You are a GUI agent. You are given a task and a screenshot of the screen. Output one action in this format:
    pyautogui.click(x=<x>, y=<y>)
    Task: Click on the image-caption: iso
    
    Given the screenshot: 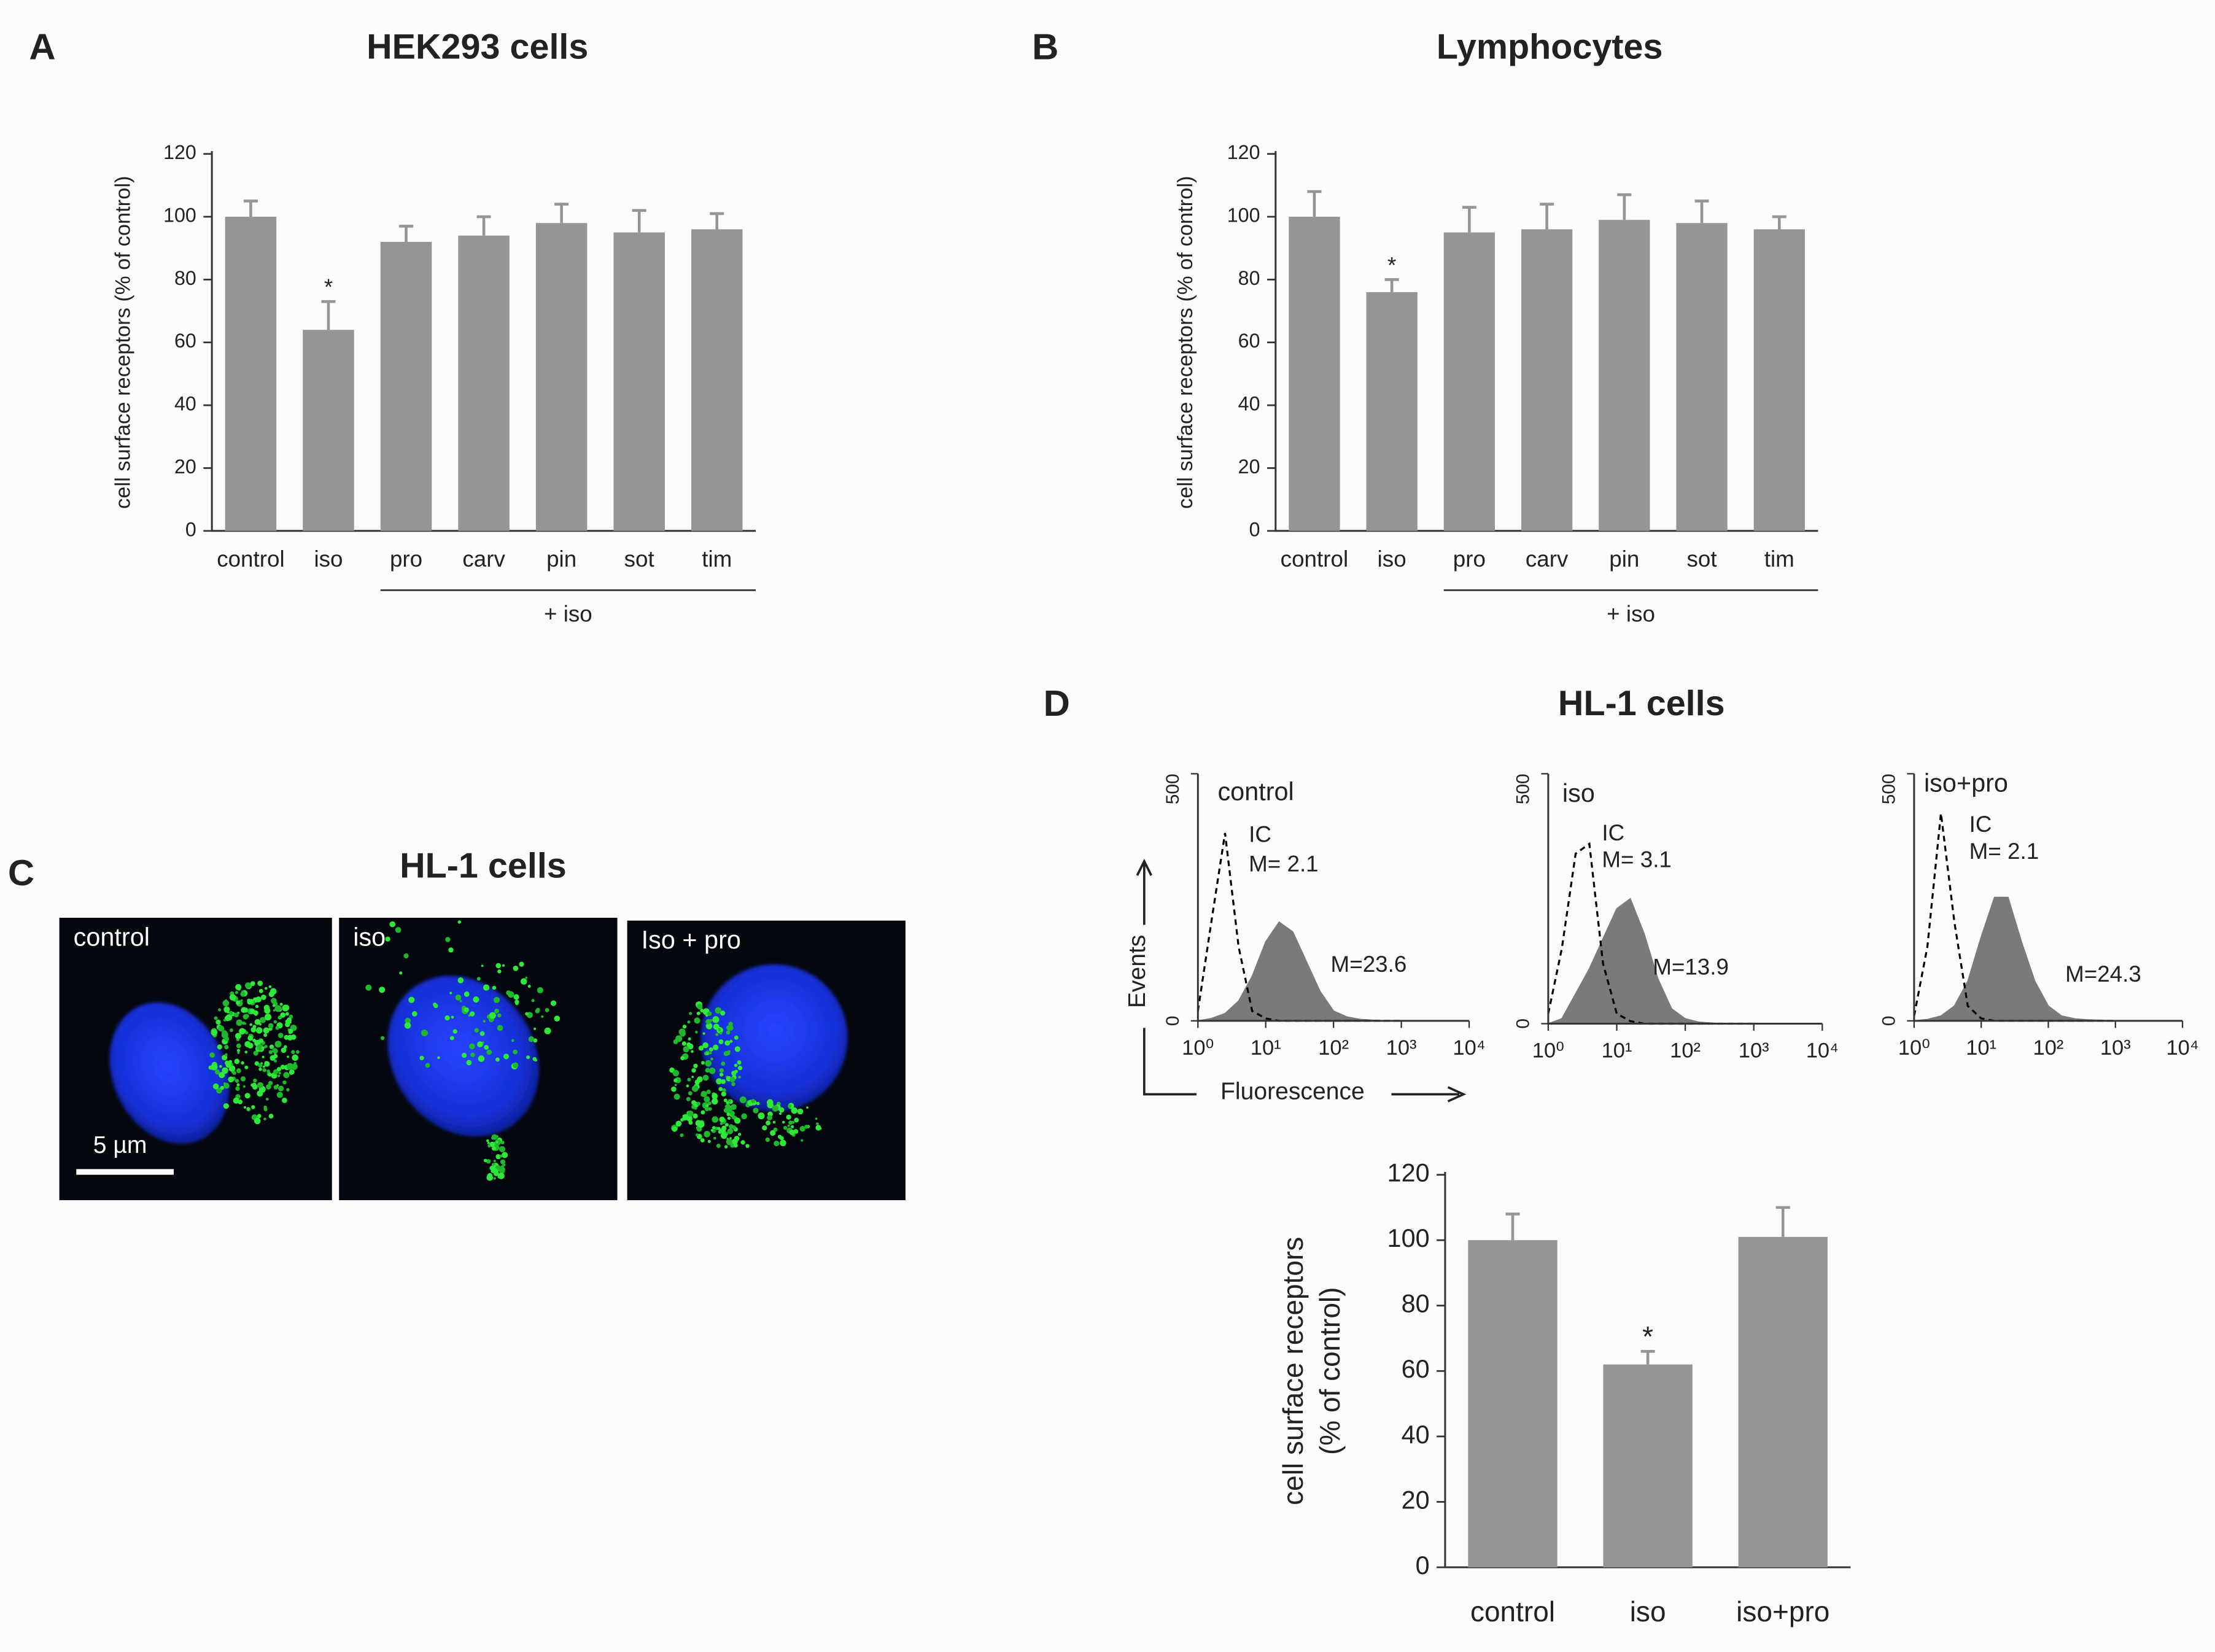 What is the action you would take?
    pyautogui.click(x=369, y=937)
    